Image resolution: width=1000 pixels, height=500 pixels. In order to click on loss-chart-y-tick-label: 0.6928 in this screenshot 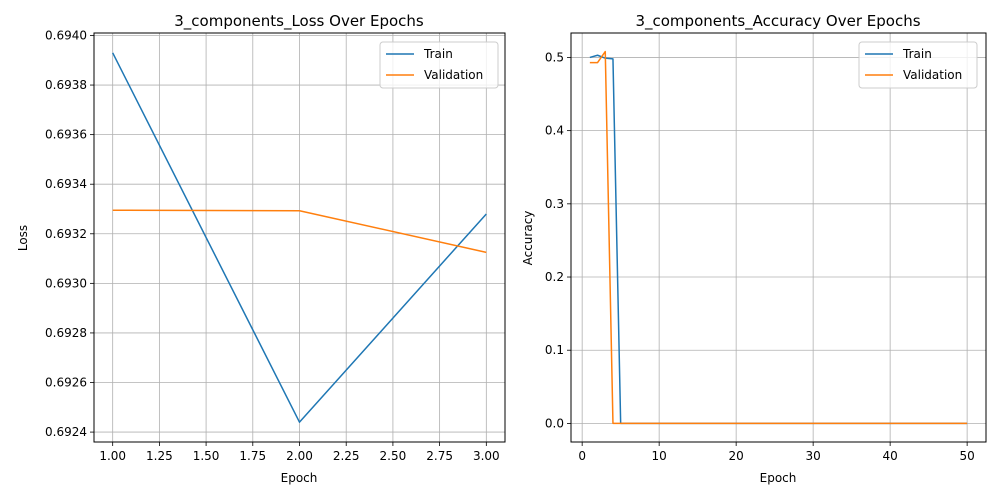, I will do `click(66, 333)`.